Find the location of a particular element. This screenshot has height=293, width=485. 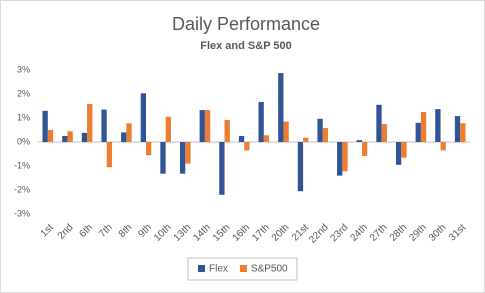

chart-title: Daily Performance is located at coordinates (246, 24).